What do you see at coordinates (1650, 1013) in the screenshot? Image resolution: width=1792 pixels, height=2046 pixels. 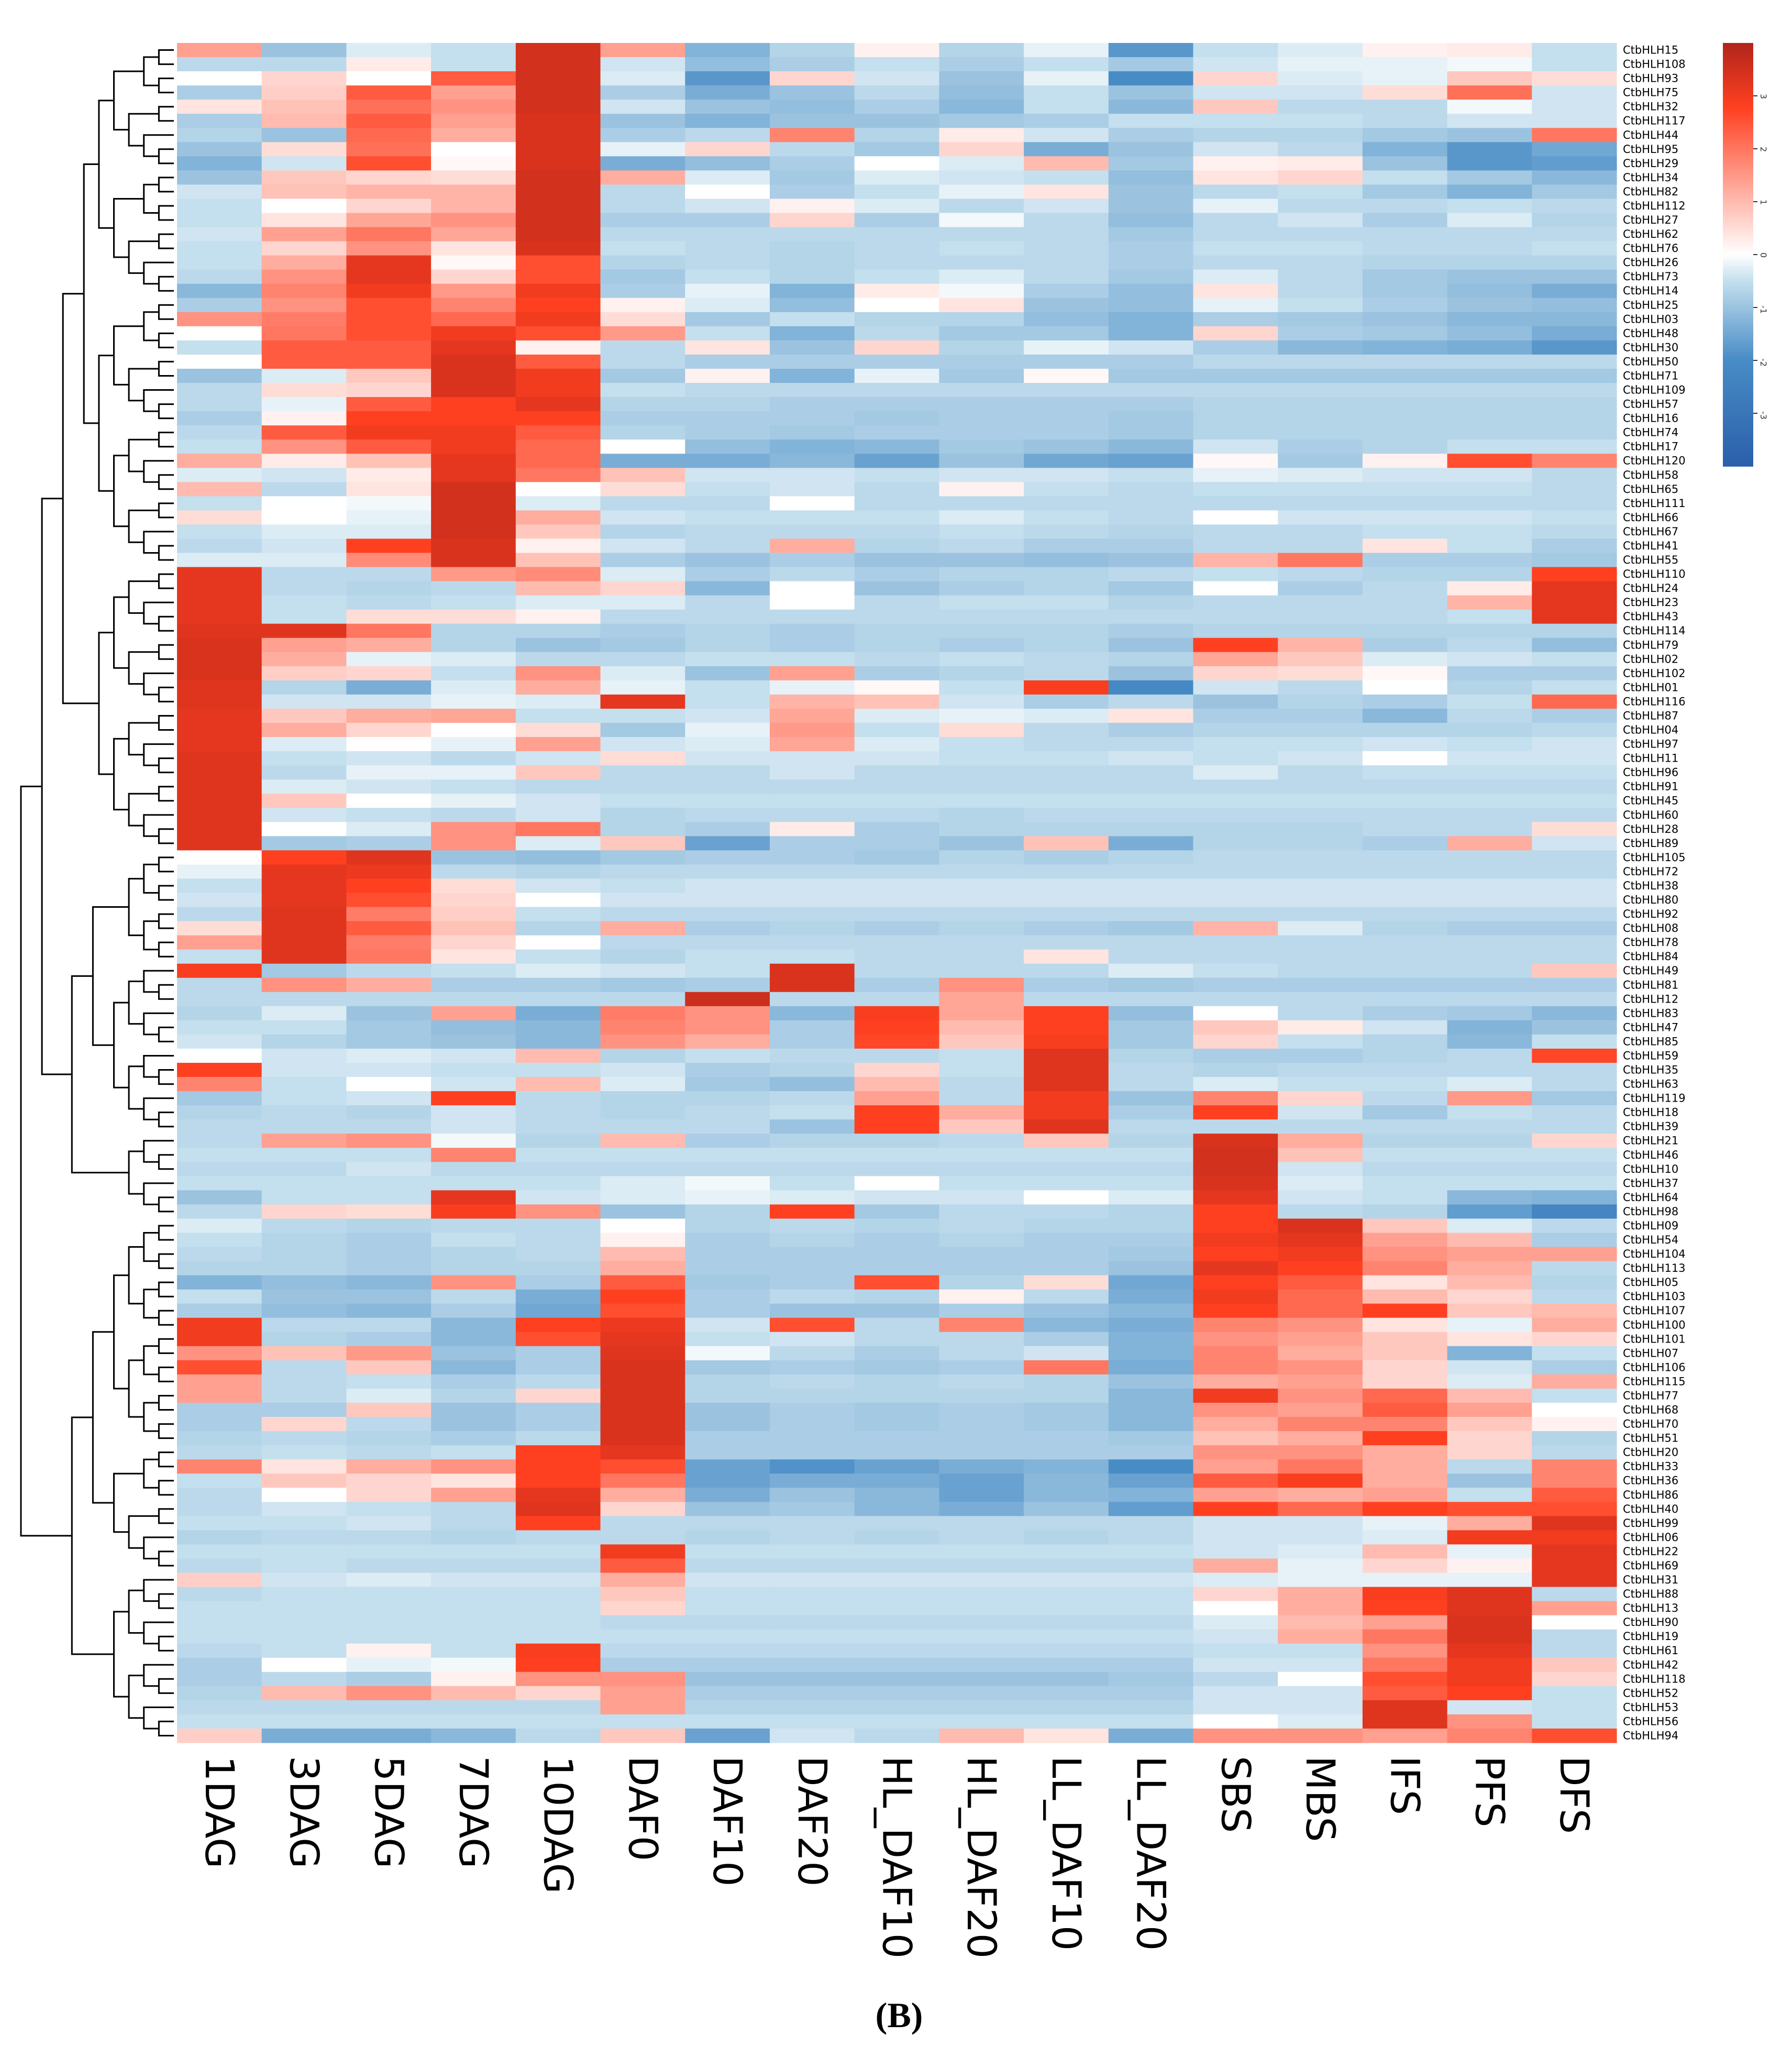 I see `row-label: CtbHLH83` at bounding box center [1650, 1013].